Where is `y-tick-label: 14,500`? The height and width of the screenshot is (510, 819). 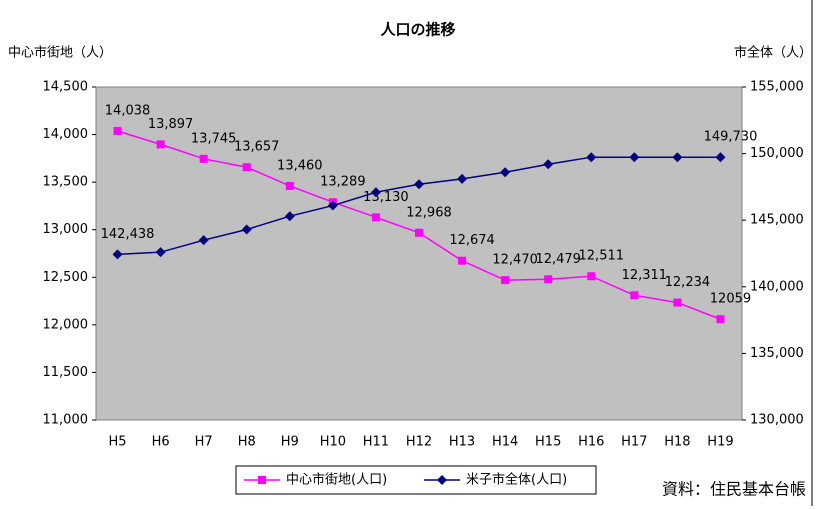 y-tick-label: 14,500 is located at coordinates (66, 87).